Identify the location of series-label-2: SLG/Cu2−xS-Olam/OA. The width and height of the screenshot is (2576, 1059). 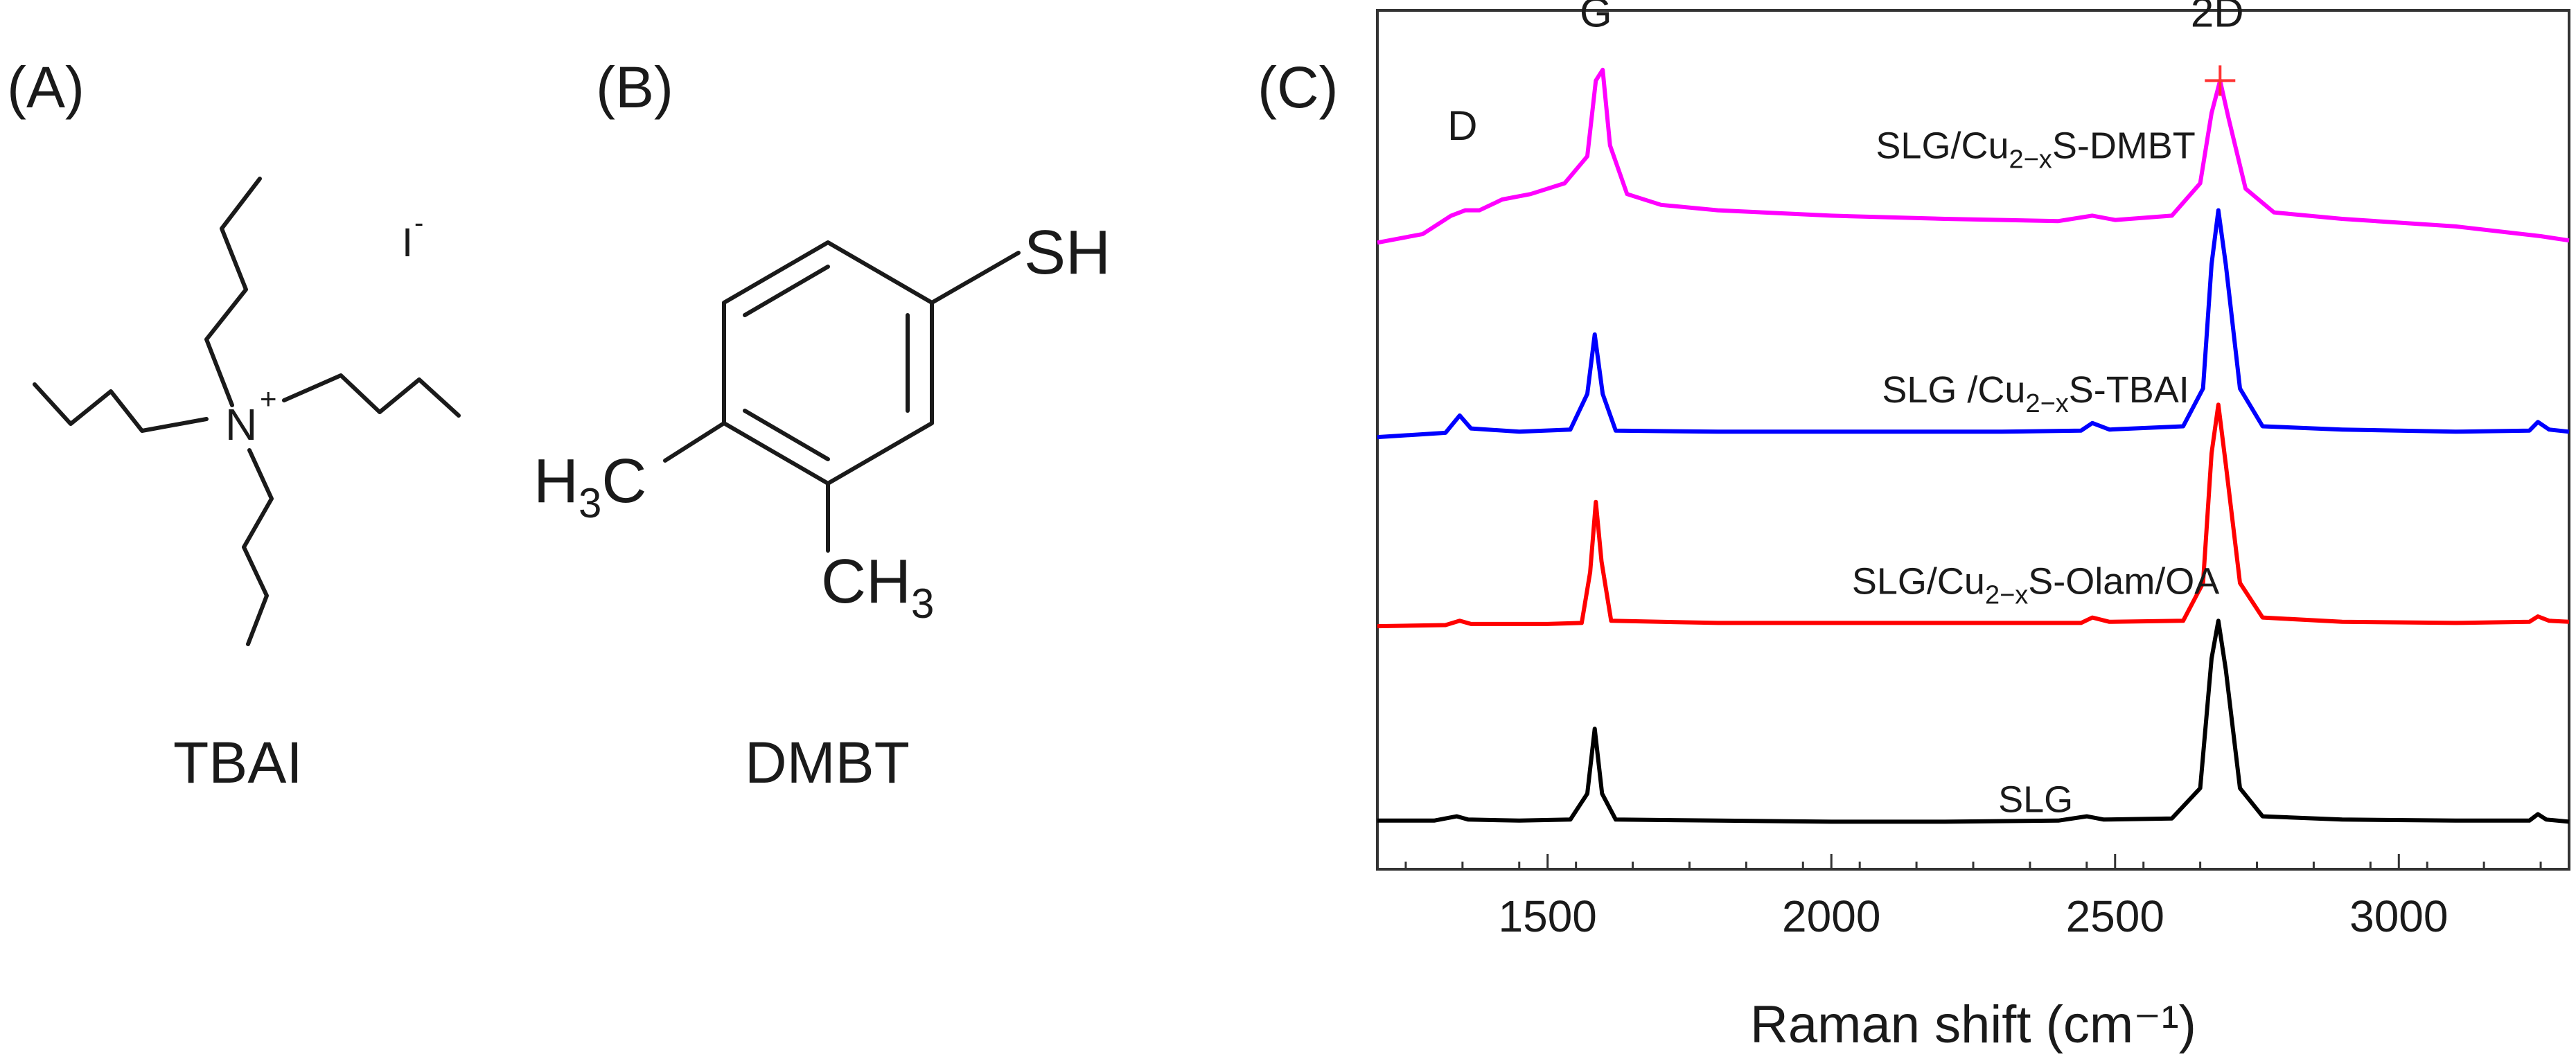
(2035, 584).